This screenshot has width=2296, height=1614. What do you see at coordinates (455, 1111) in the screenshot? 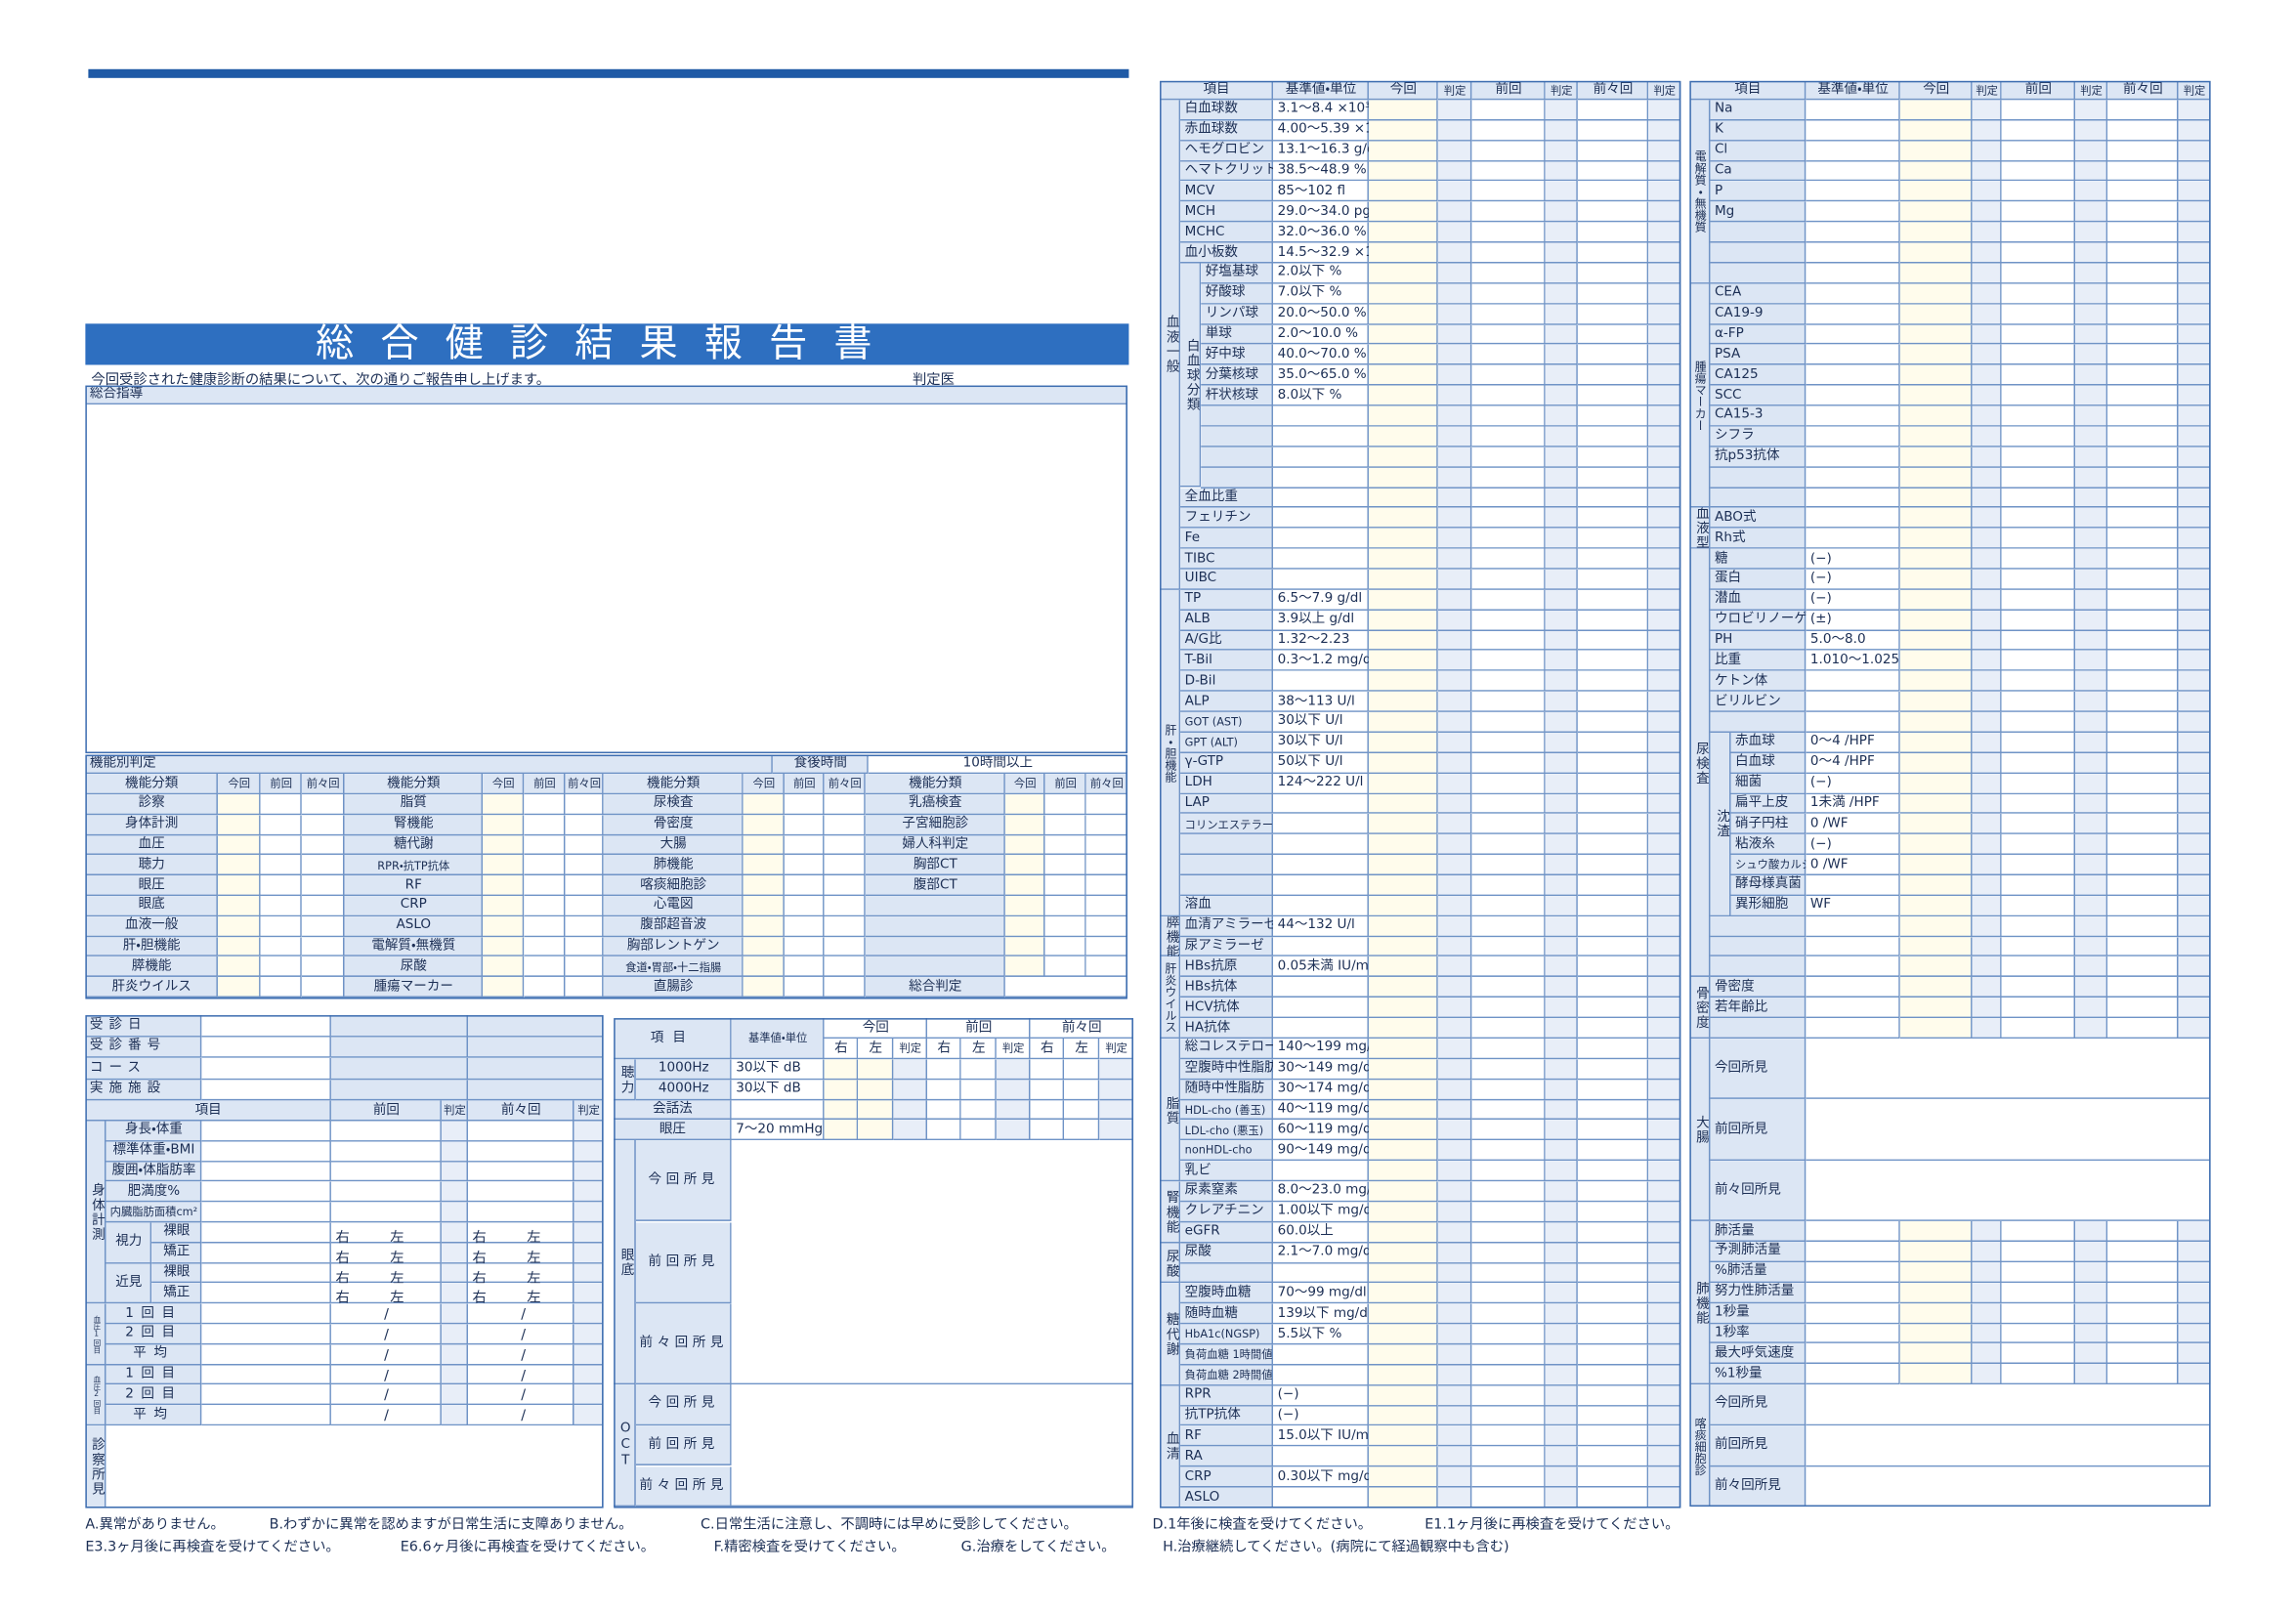
I see `column-header: 判定` at bounding box center [455, 1111].